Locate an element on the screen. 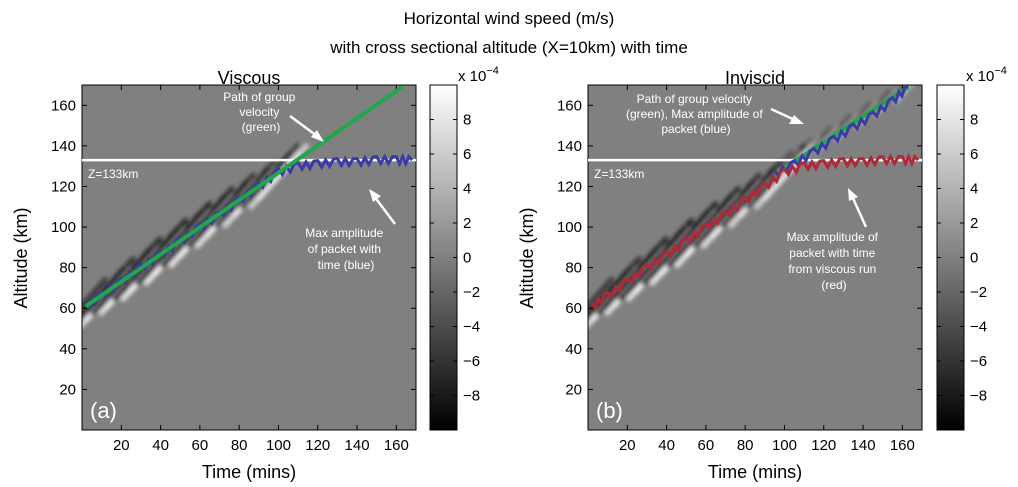  y-tick-label: 20 is located at coordinates (573, 389).